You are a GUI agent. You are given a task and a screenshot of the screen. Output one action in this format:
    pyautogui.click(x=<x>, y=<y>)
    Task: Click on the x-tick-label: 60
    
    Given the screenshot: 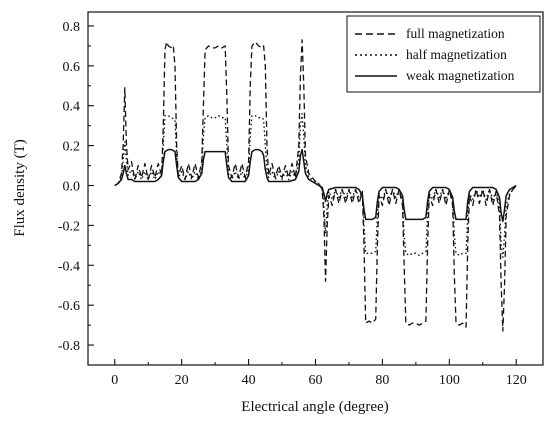 What is the action you would take?
    pyautogui.click(x=316, y=380)
    